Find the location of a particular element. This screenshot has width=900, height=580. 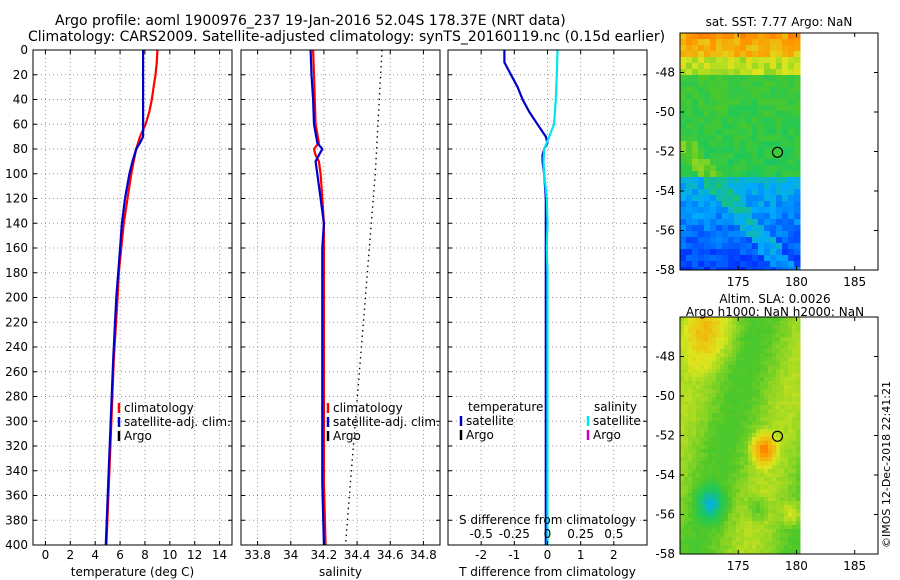

map-y-tick-label: -56 is located at coordinates (665, 231).